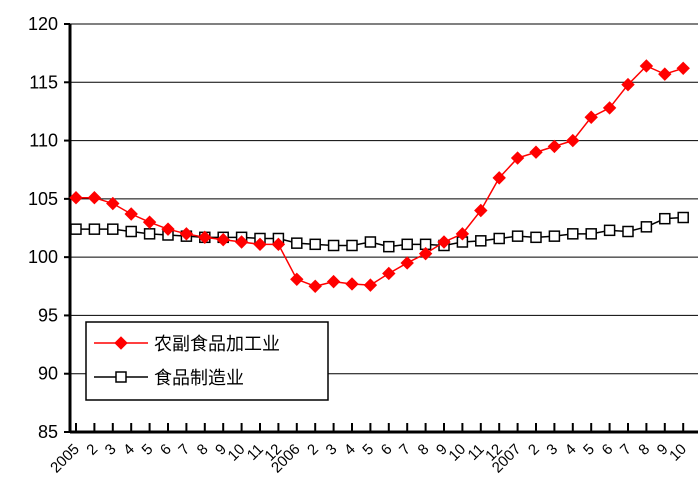  What do you see at coordinates (43, 199) in the screenshot?
I see `y-tick-label: 105` at bounding box center [43, 199].